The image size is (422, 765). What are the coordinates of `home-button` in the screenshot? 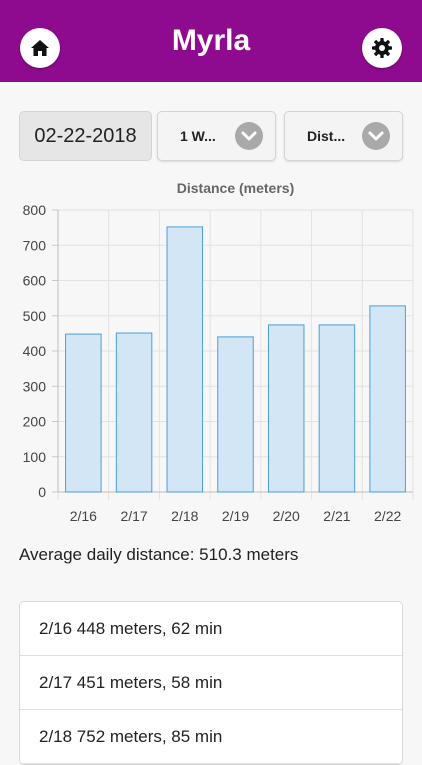 It's located at (40, 48).